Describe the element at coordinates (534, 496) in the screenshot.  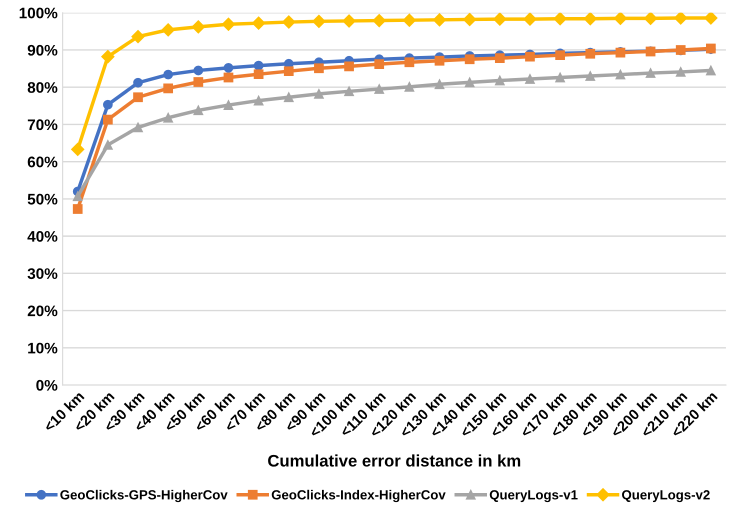
I see `legend-label: QueryLogs-v1` at that location.